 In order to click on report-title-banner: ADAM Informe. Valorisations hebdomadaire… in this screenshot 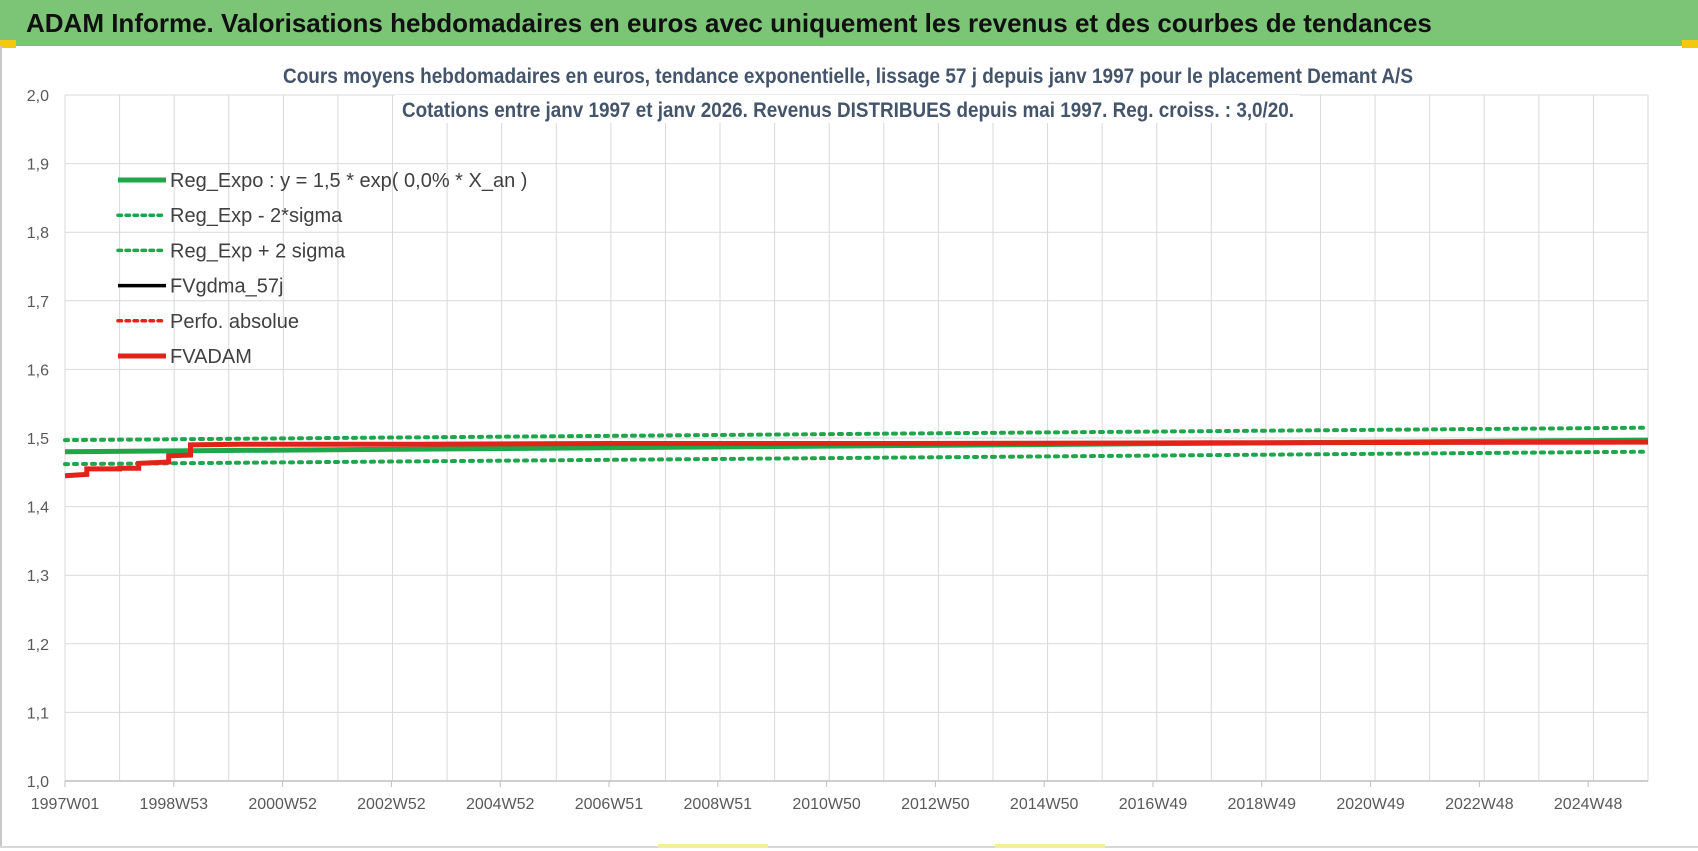, I will do `click(849, 23)`.